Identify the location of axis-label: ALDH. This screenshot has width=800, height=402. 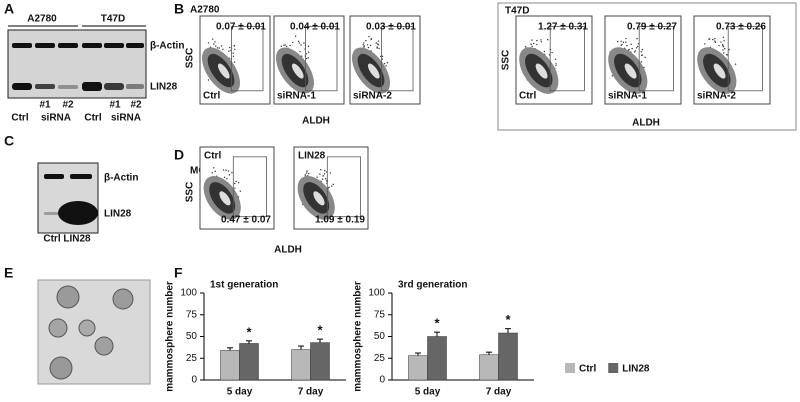
(288, 250).